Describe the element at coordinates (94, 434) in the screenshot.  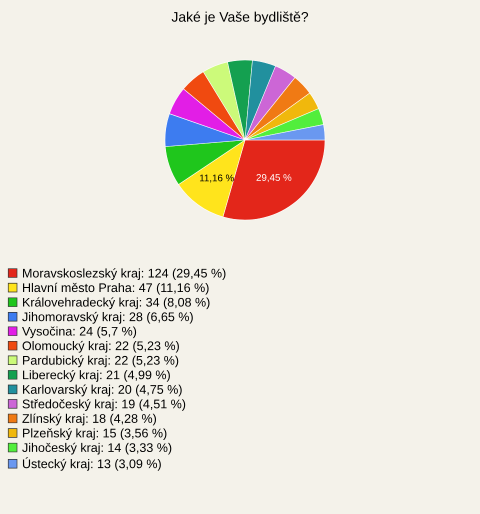
I see `legend-label: Plzeňský kraj: 15 (3,56 %)` at that location.